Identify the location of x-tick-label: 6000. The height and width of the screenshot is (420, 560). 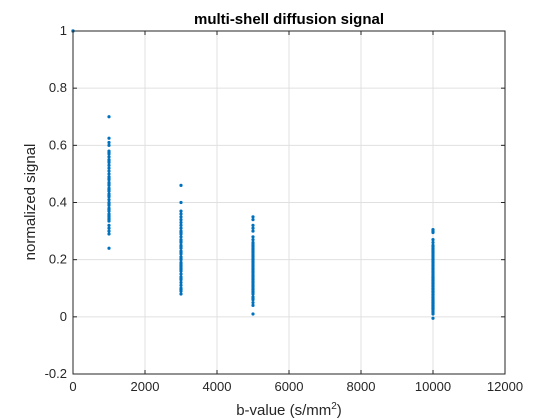
(289, 386).